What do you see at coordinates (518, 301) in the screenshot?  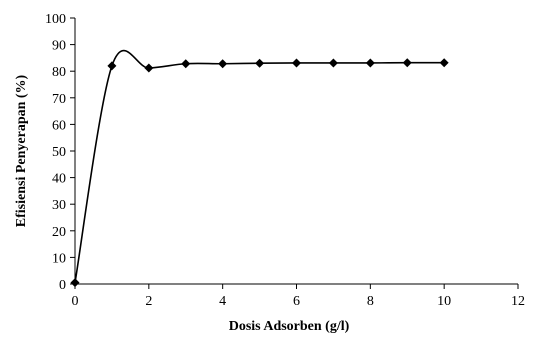 I see `x-tick-label: 12` at bounding box center [518, 301].